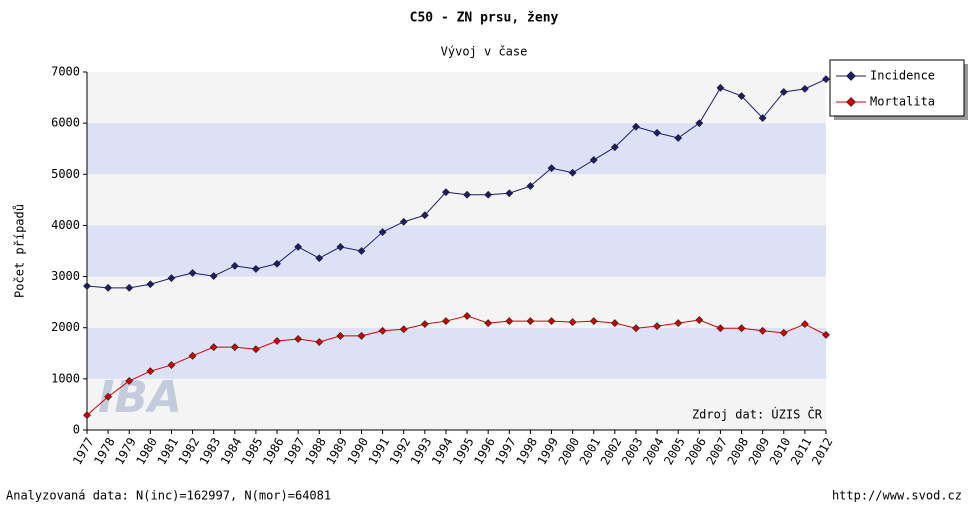 This screenshot has height=507, width=968. What do you see at coordinates (83, 451) in the screenshot?
I see `x-tick-label: 1977` at bounding box center [83, 451].